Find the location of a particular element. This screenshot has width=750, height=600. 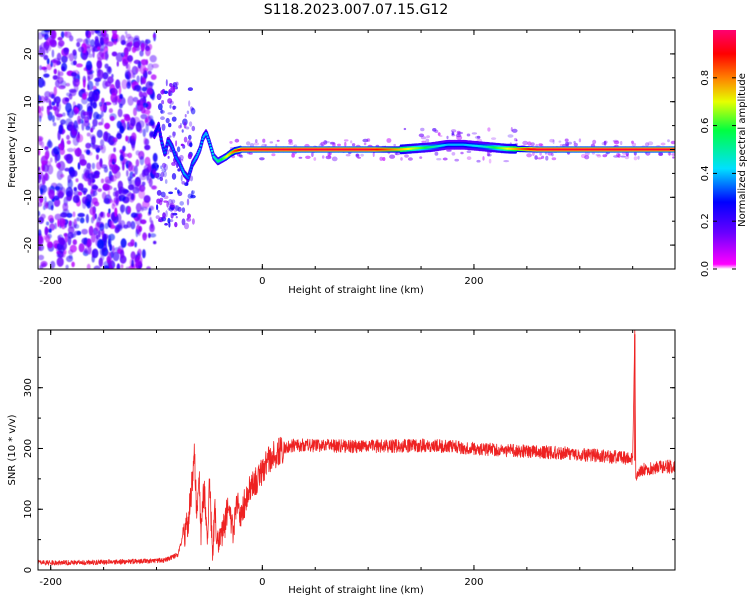

spectrogram-x-axis-label: Height of straight line (km) is located at coordinates (356, 290).